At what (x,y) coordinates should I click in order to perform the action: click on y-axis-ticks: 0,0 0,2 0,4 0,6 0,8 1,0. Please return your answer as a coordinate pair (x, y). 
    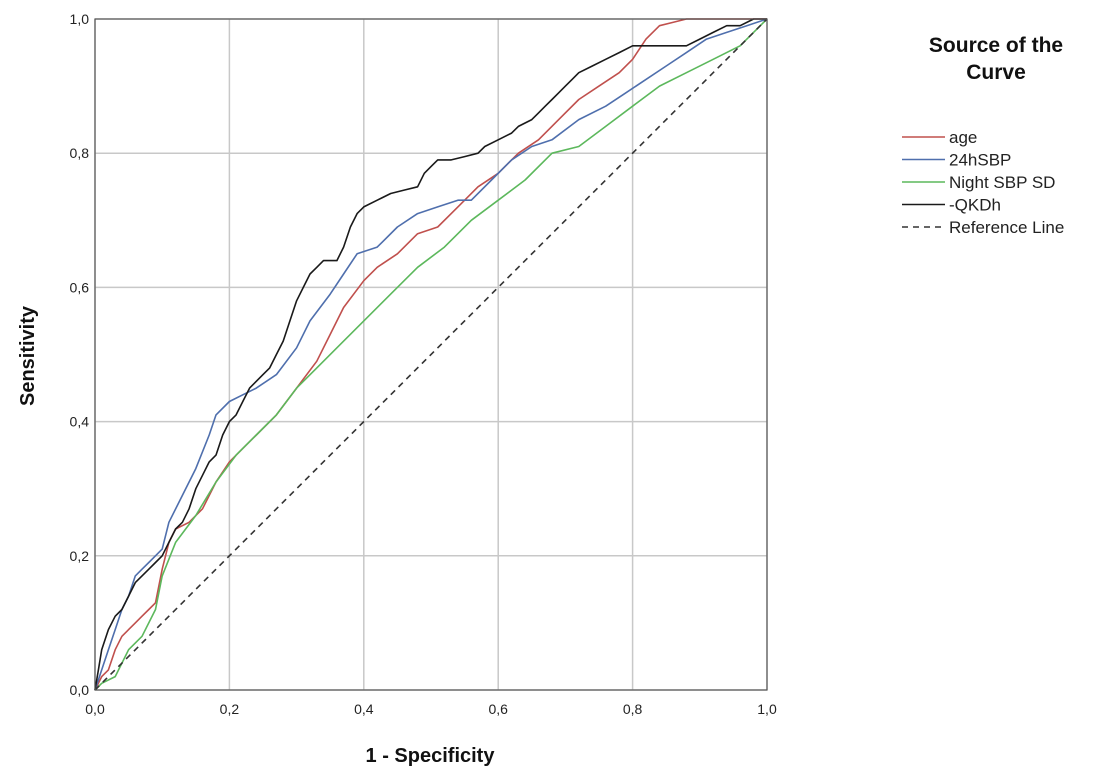
    Looking at the image, I should click on (80, 354).